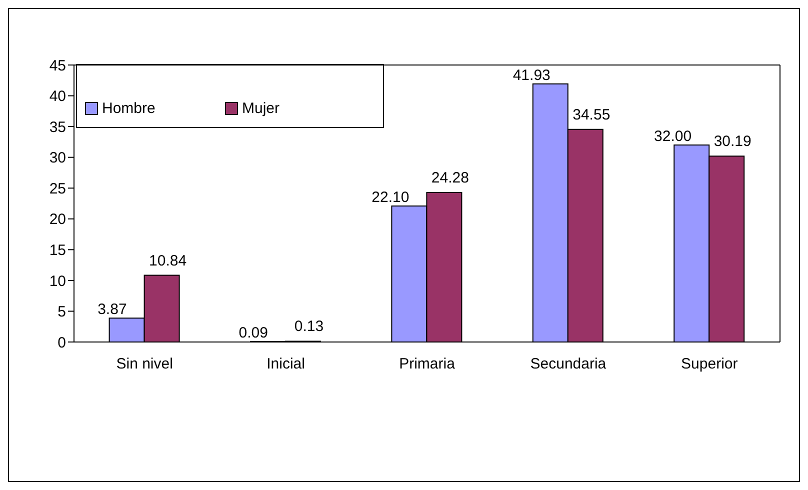 This screenshot has width=808, height=490. What do you see at coordinates (450, 178) in the screenshot?
I see `data-label: 24.28` at bounding box center [450, 178].